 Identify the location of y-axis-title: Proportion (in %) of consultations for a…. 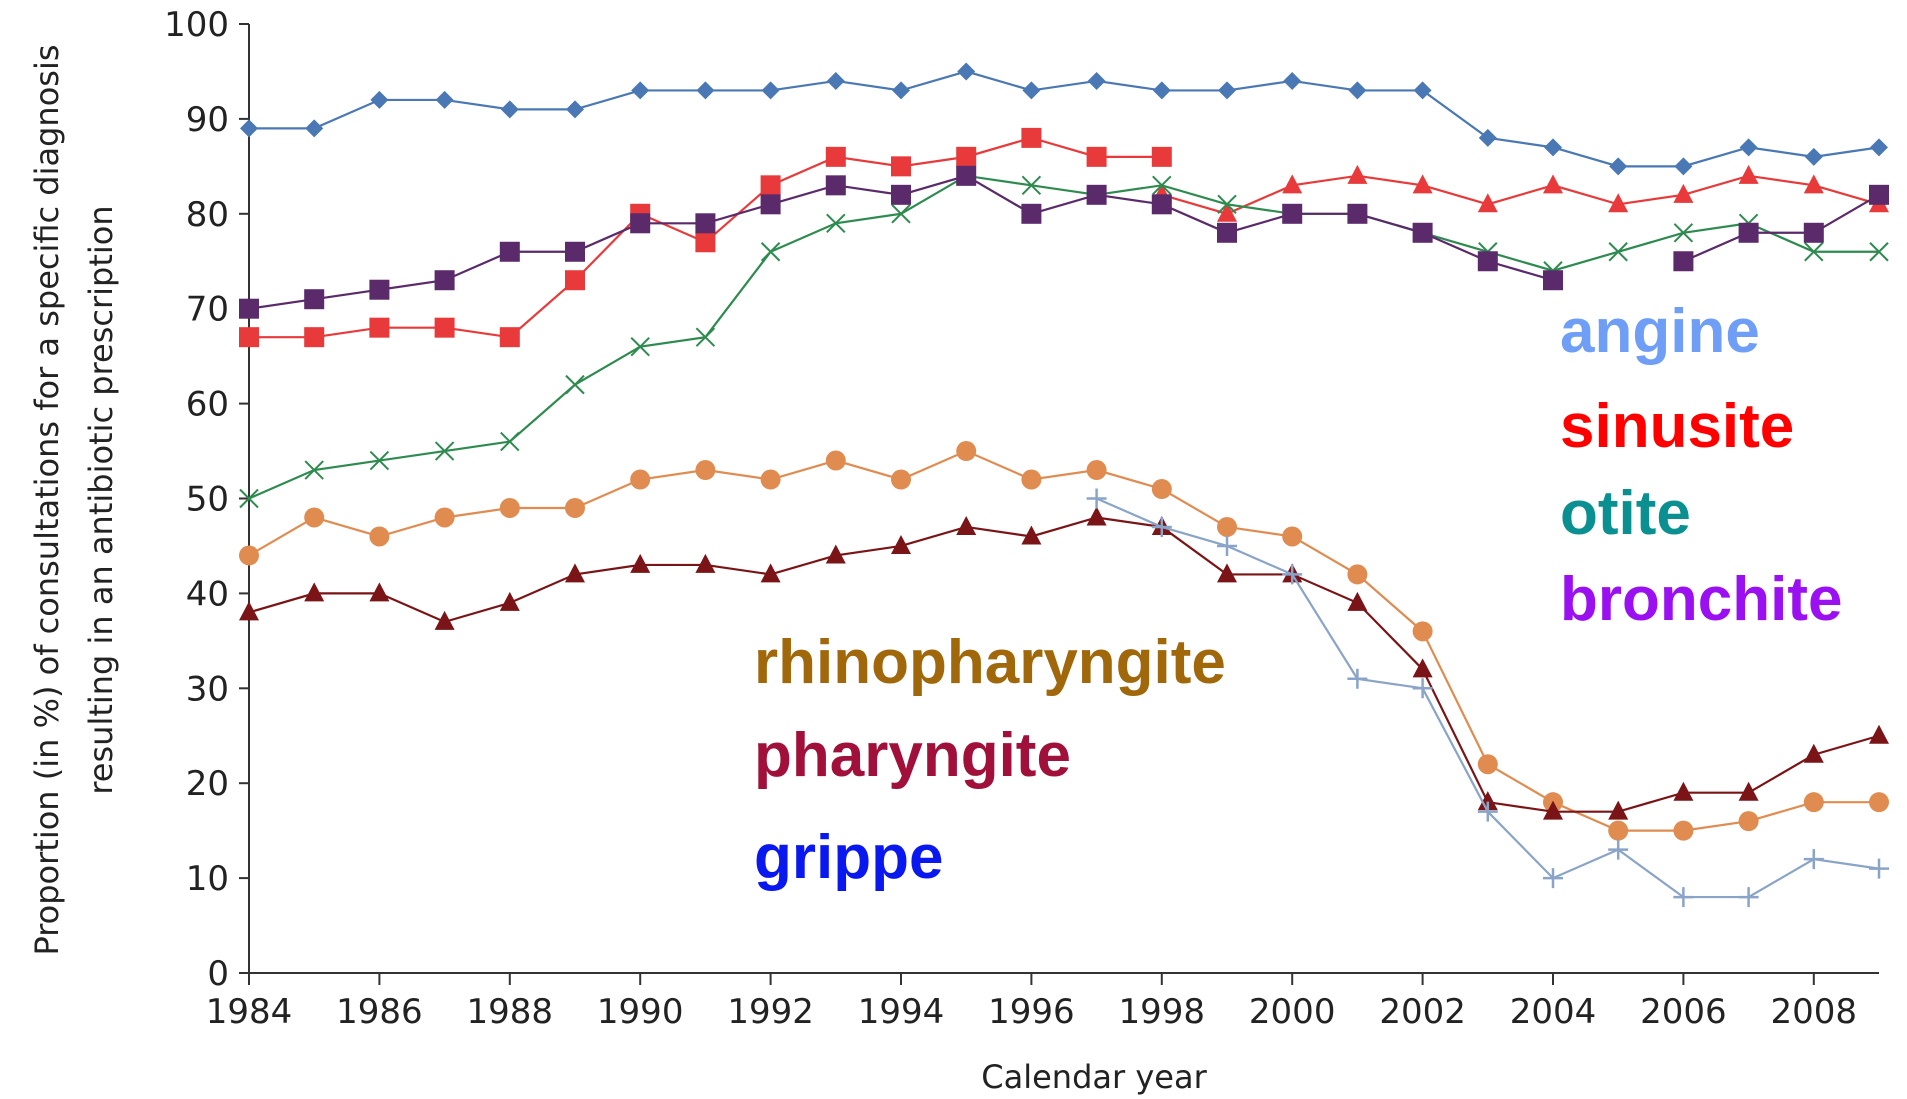
(47, 499).